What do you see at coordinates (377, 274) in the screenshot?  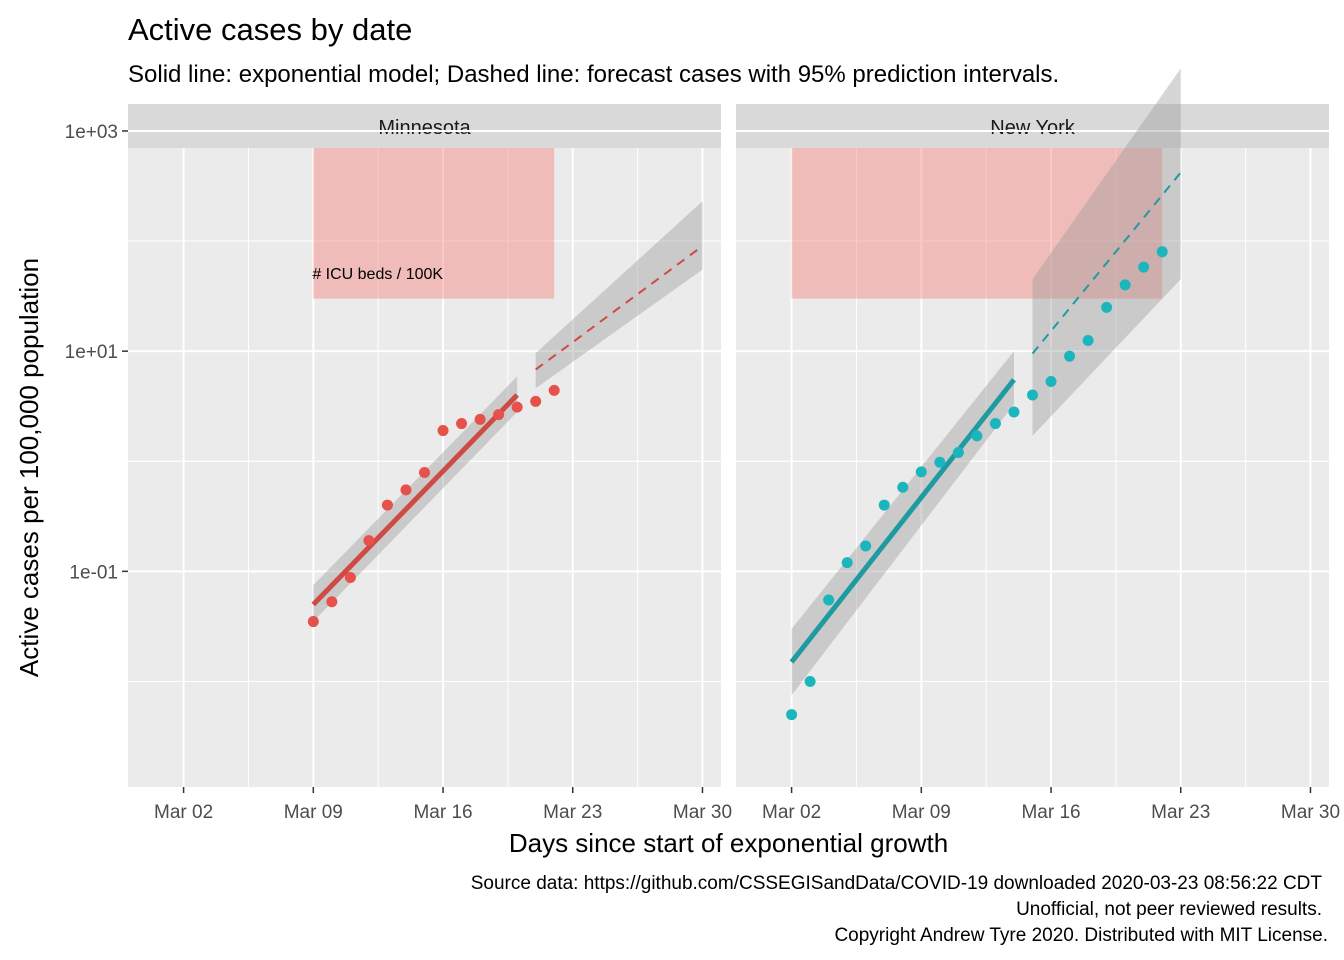 I see `icu-beds-label: # ICU beds / 100K` at bounding box center [377, 274].